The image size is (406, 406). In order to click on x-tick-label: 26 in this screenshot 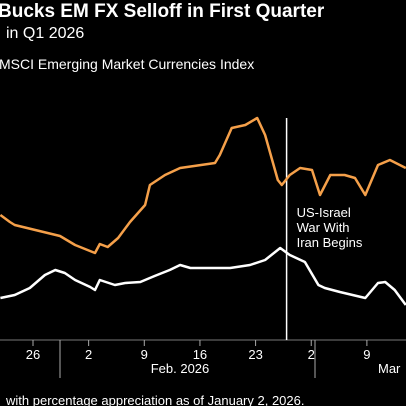, I will do `click(33, 354)`.